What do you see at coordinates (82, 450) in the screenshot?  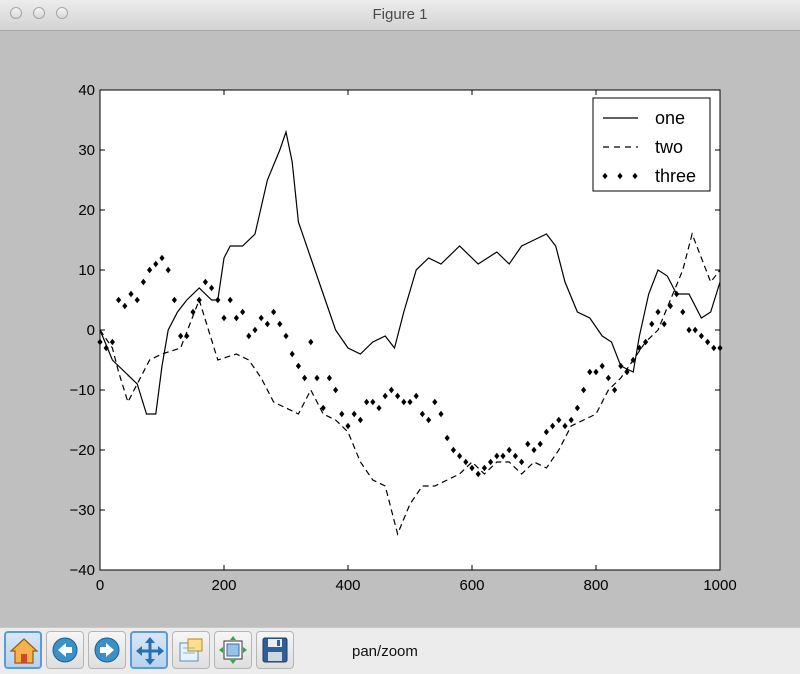 I see `y-tick-label: −20` at bounding box center [82, 450].